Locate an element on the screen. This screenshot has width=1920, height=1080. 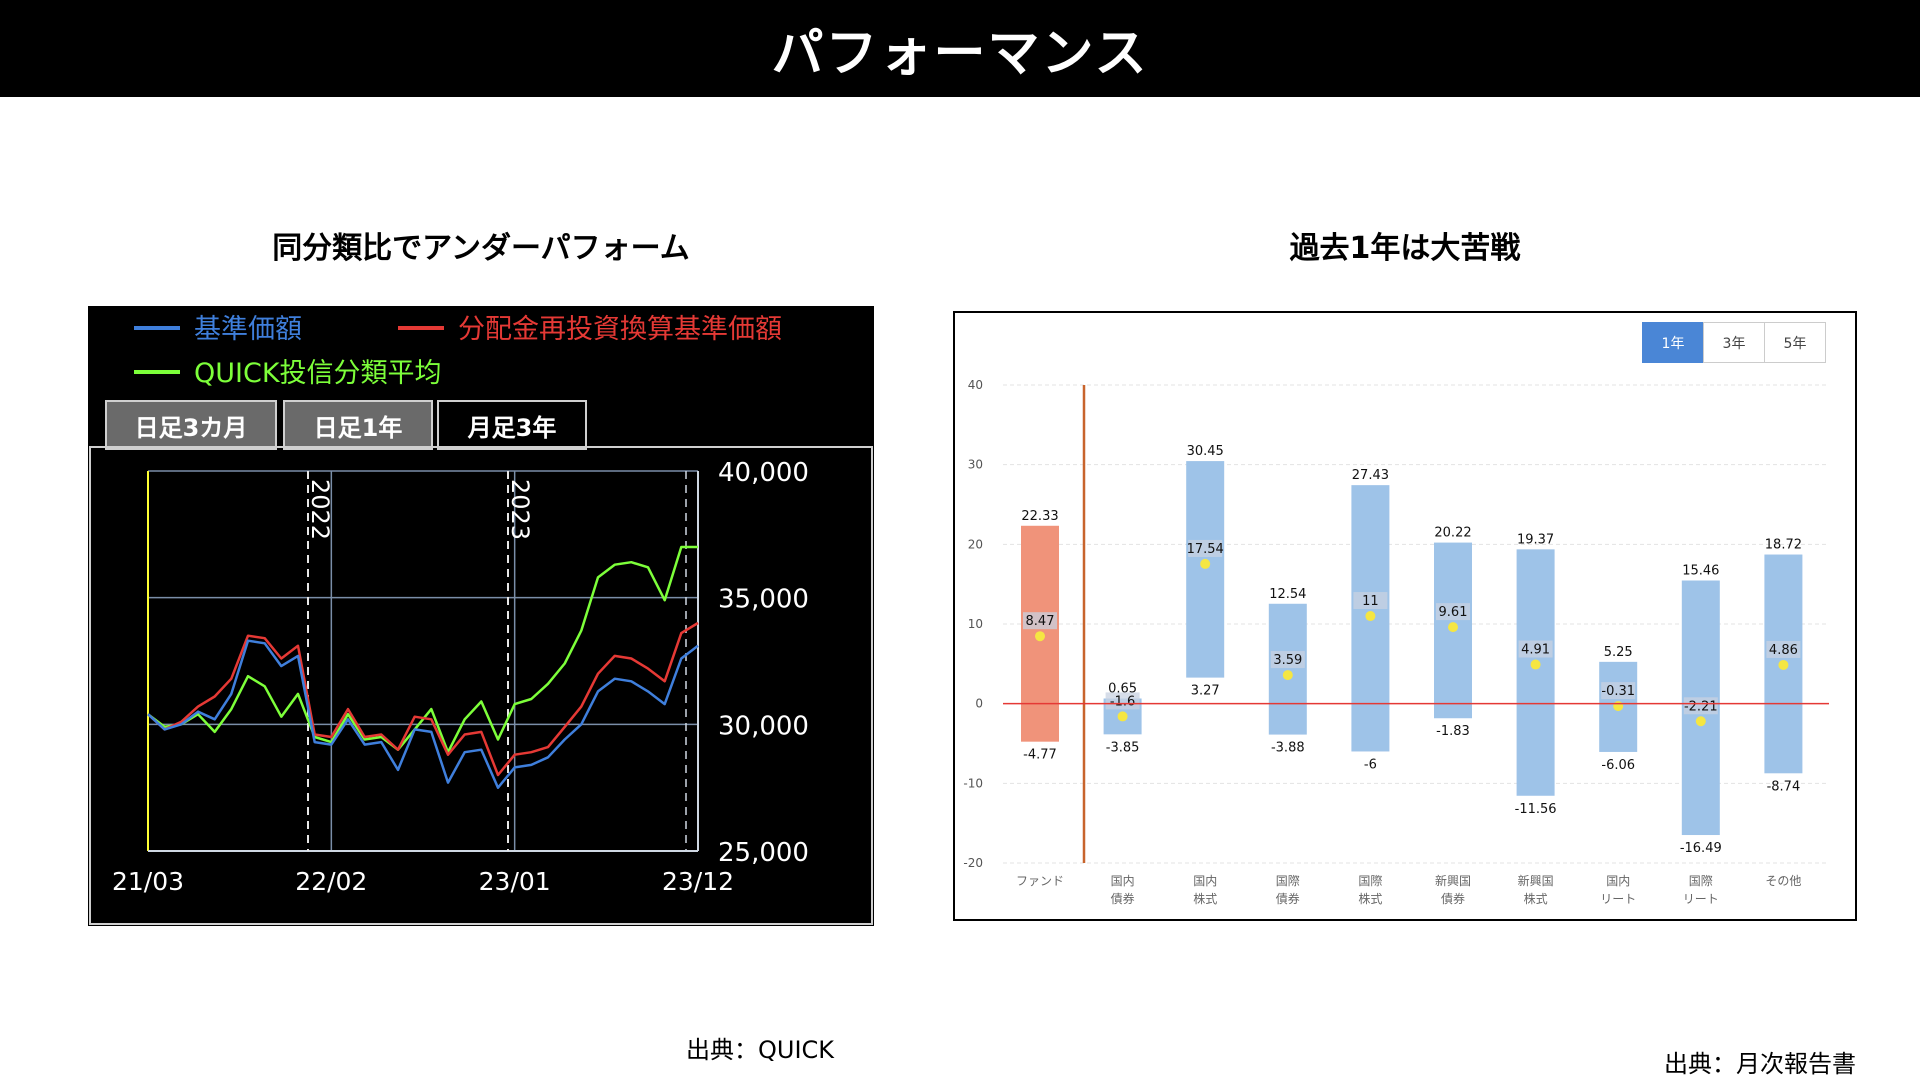
period-tab: 3年 is located at coordinates (1734, 342).